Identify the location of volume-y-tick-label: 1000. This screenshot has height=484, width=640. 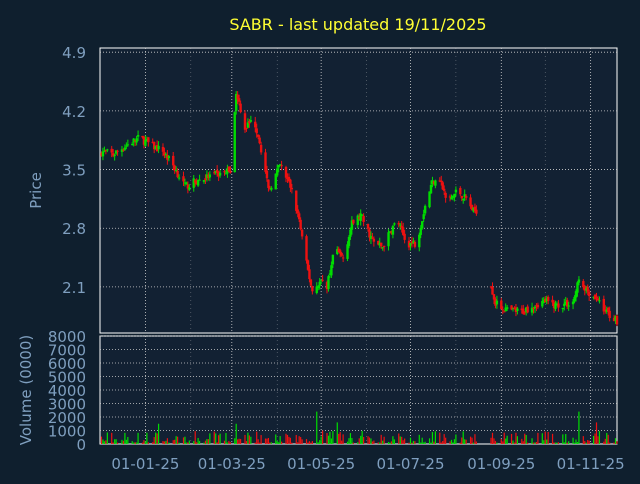
(67, 432).